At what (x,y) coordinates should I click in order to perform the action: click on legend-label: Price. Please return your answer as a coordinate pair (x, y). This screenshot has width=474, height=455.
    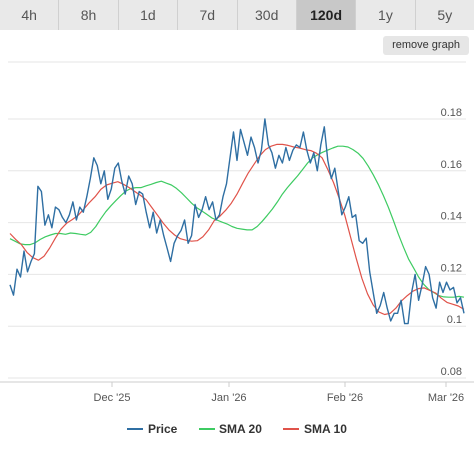
    Looking at the image, I should click on (163, 429).